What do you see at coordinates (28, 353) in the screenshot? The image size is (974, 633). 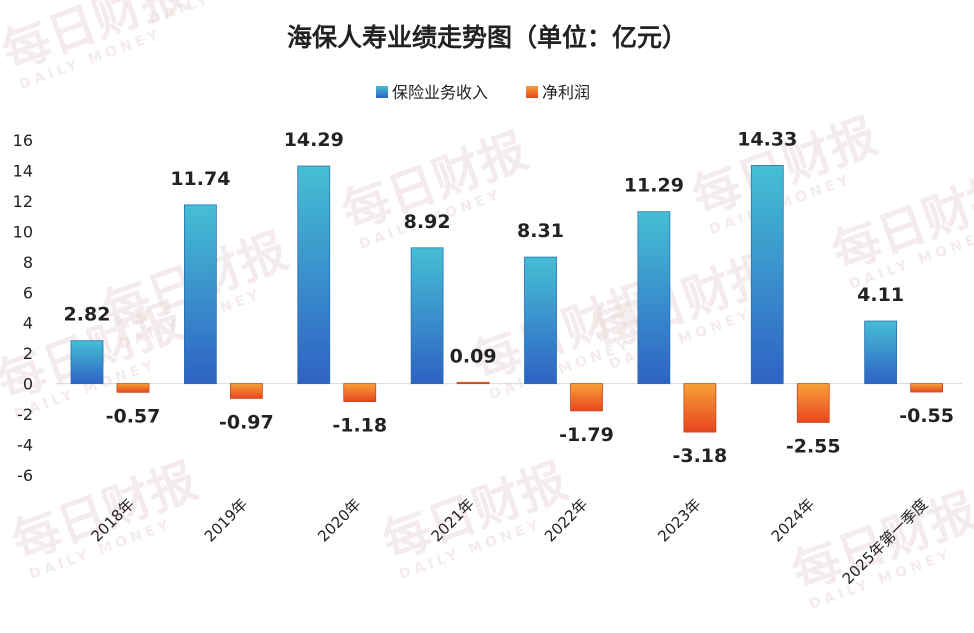 I see `y-tick-label: 2` at bounding box center [28, 353].